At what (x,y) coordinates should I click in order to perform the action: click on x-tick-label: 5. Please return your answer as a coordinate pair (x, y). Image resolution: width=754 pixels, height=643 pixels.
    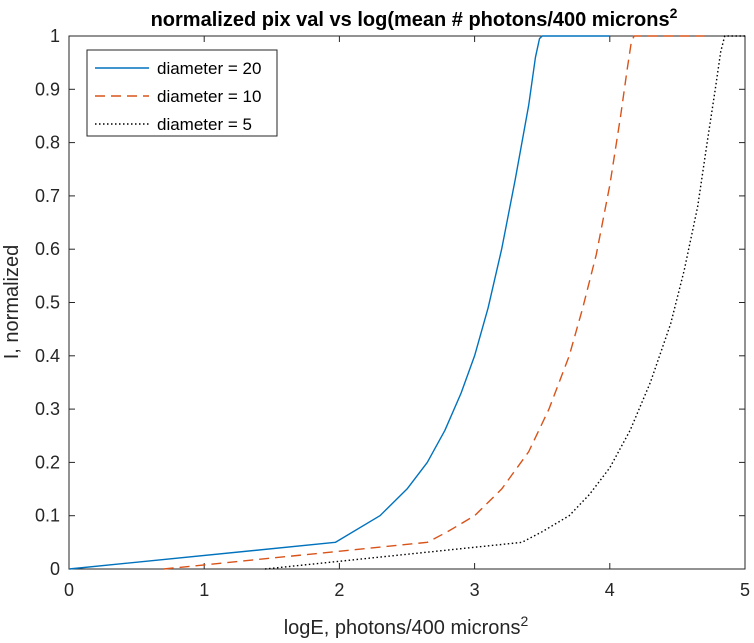
    Looking at the image, I should click on (745, 590).